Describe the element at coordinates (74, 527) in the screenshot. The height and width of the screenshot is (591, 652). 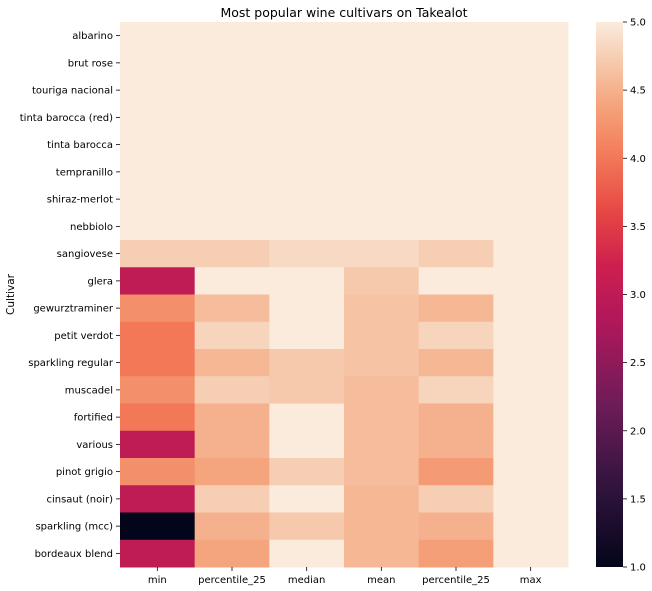
I see `y-tick-label: sparkling (mcc)` at that location.